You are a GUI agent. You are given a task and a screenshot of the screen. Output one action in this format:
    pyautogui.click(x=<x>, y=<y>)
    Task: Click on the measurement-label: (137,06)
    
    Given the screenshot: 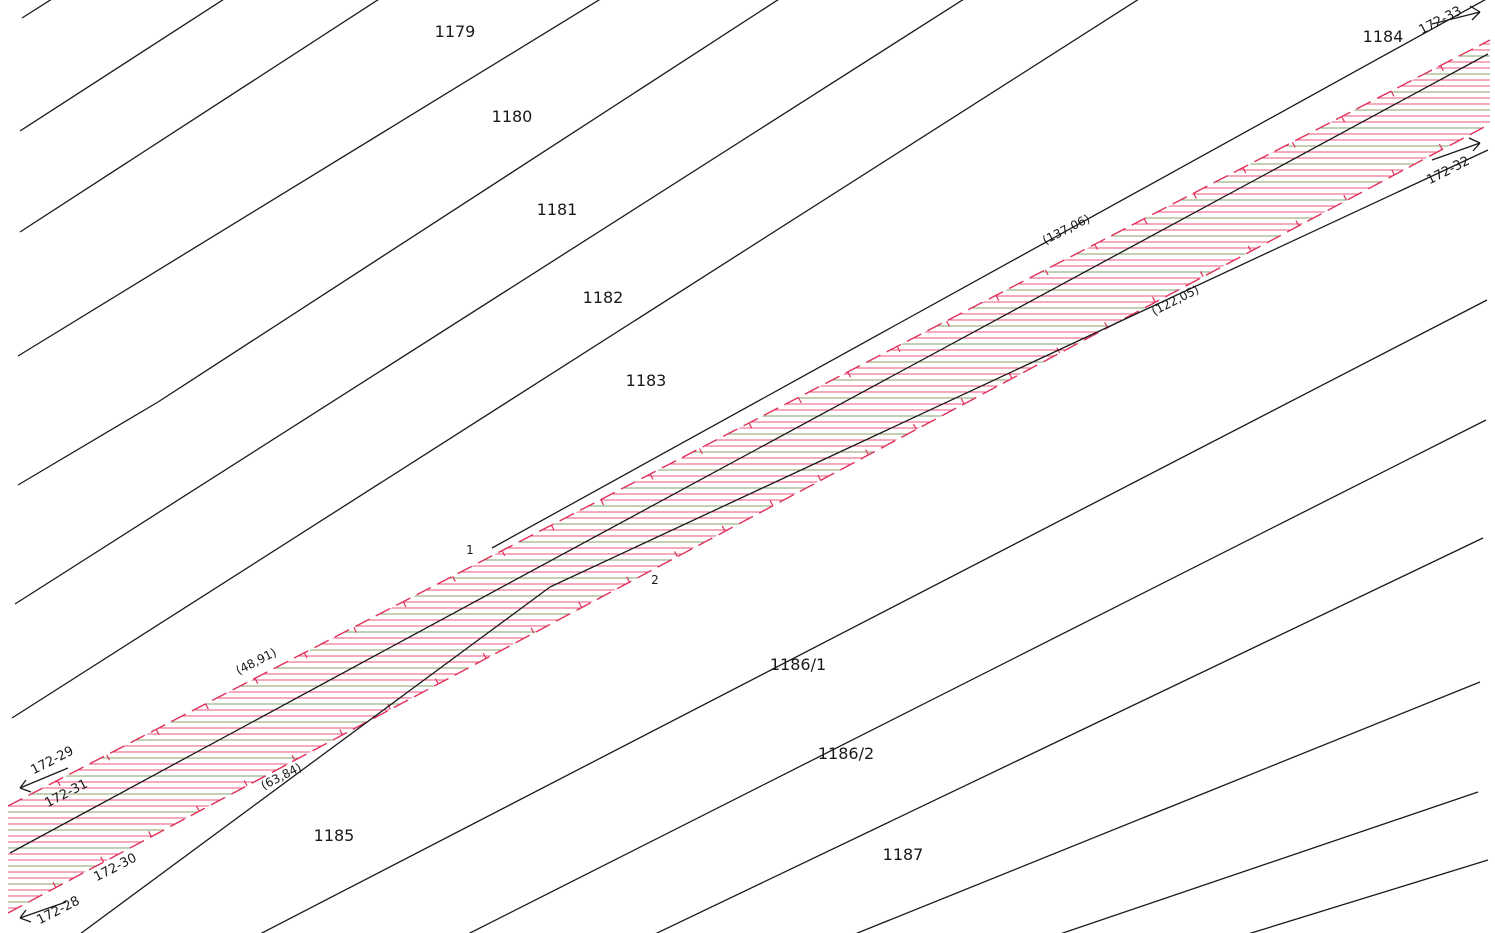 What is the action you would take?
    pyautogui.click(x=1066, y=230)
    